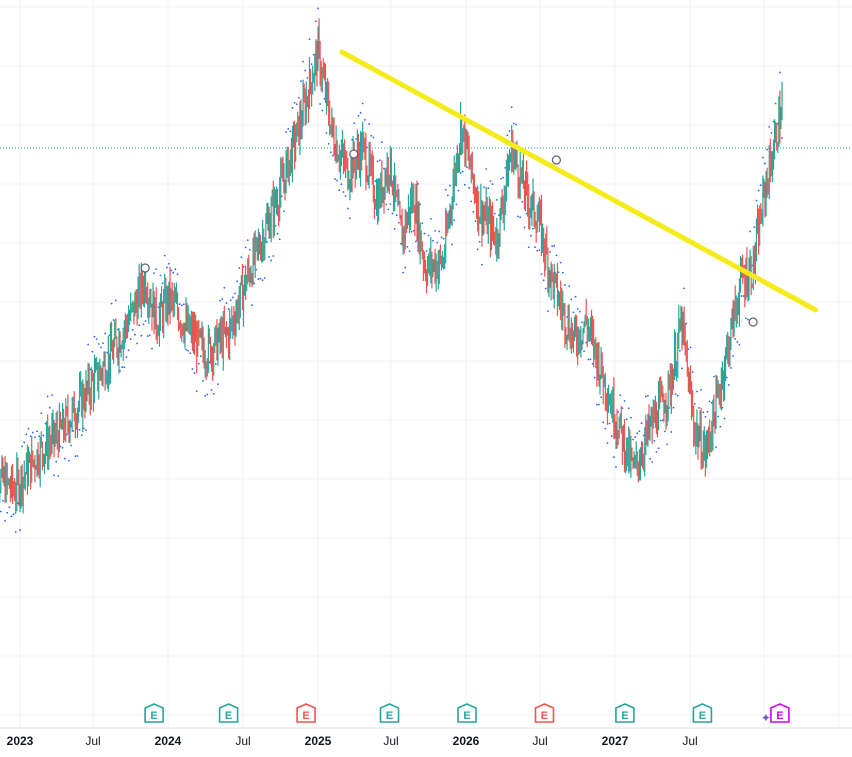 The width and height of the screenshot is (852, 757). What do you see at coordinates (305, 716) in the screenshot?
I see `earnings-label: E` at bounding box center [305, 716].